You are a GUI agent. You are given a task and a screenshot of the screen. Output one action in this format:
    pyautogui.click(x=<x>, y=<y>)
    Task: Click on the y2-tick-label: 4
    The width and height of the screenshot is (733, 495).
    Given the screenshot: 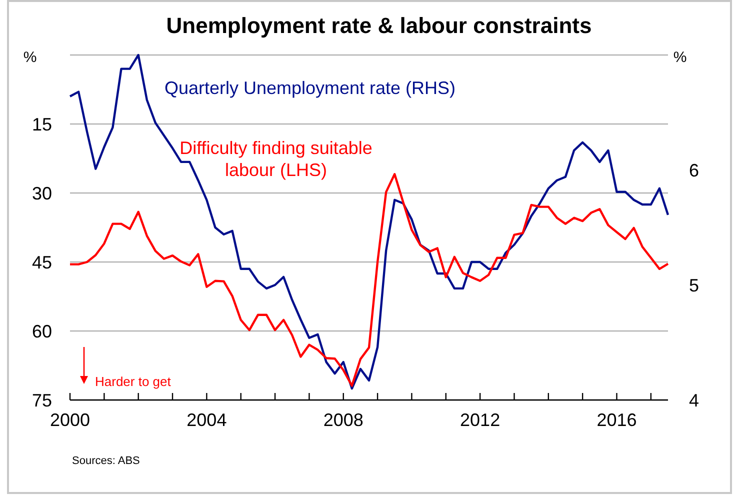 What is the action you would take?
    pyautogui.click(x=694, y=400)
    